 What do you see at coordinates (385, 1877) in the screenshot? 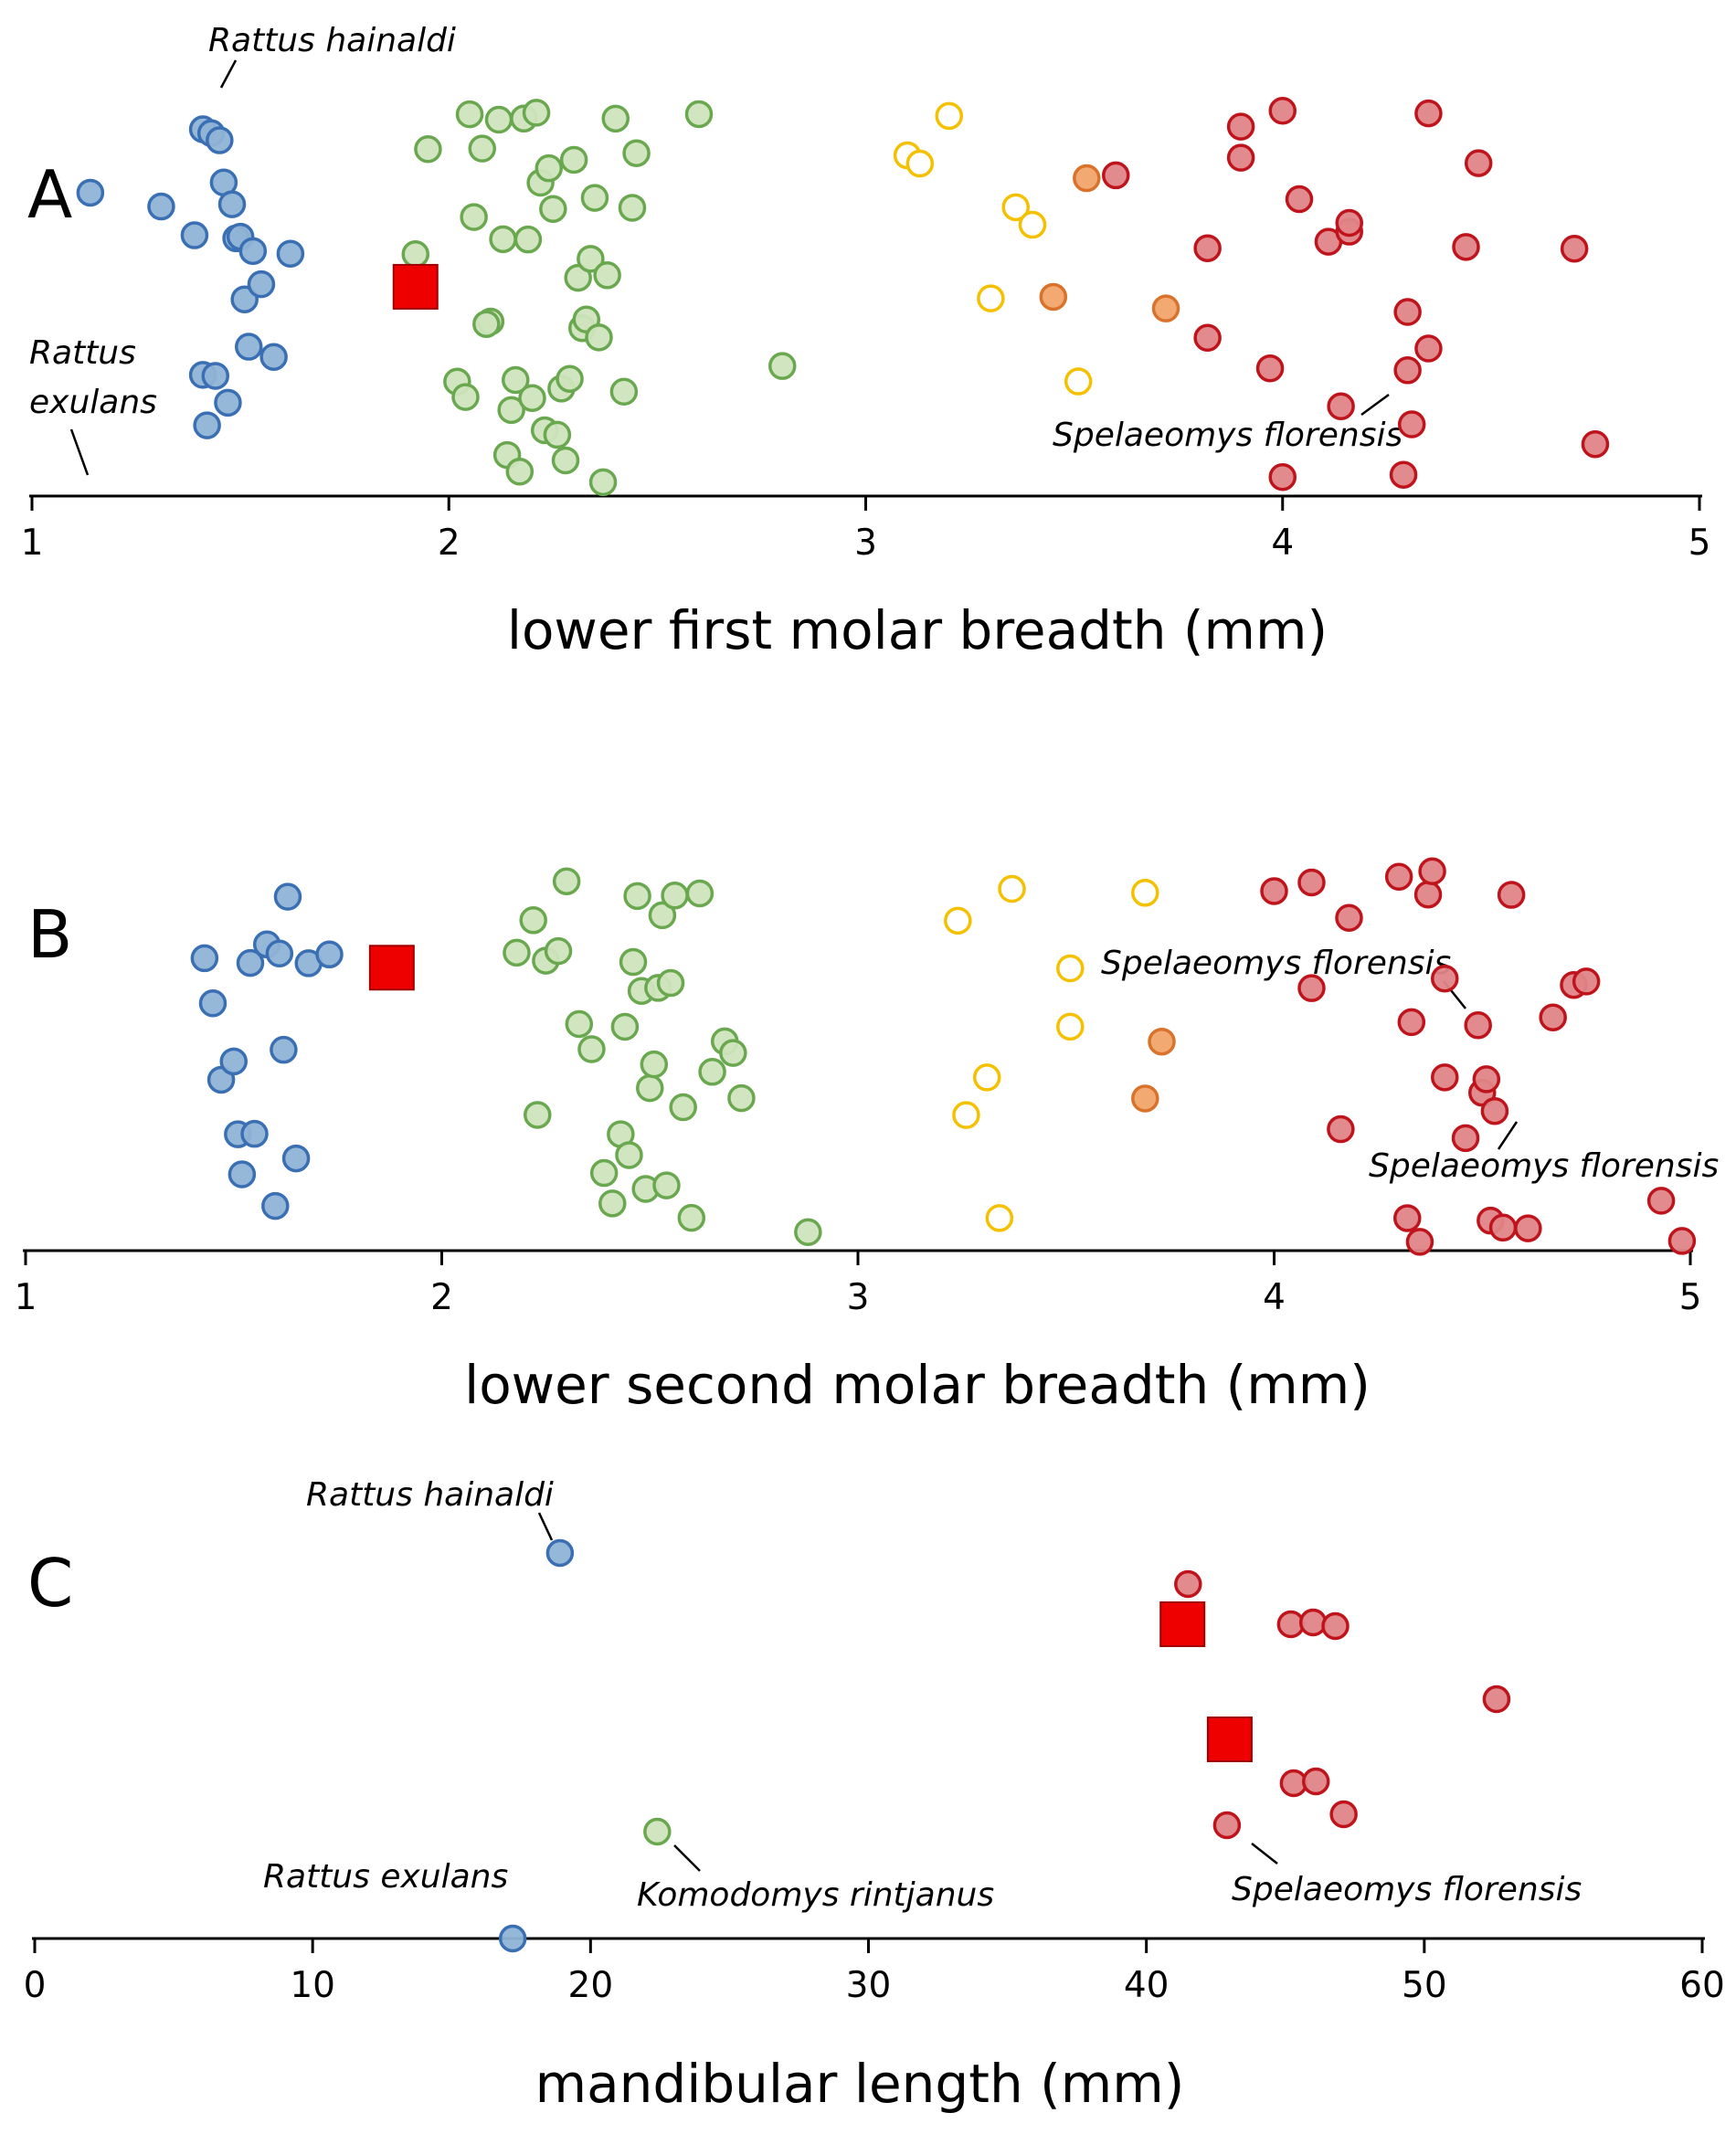
I see `annotation-rattus-exulans-c: Rattus exulans` at bounding box center [385, 1877].